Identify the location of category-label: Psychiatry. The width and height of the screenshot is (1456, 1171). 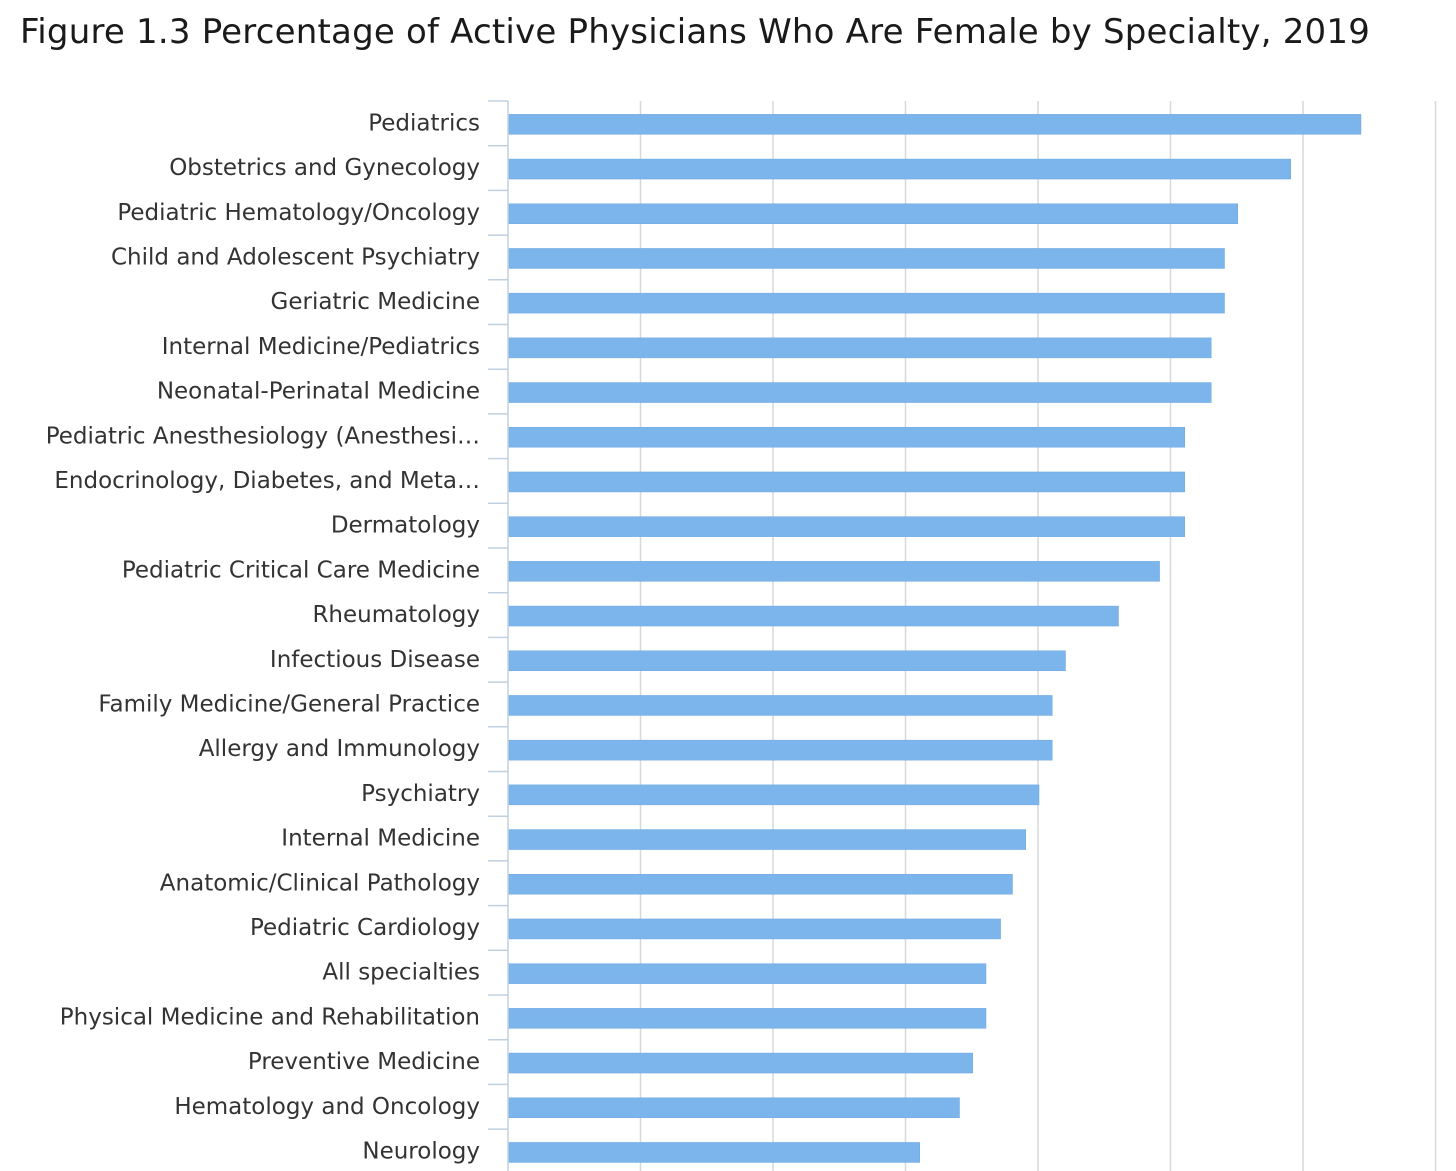
(420, 794).